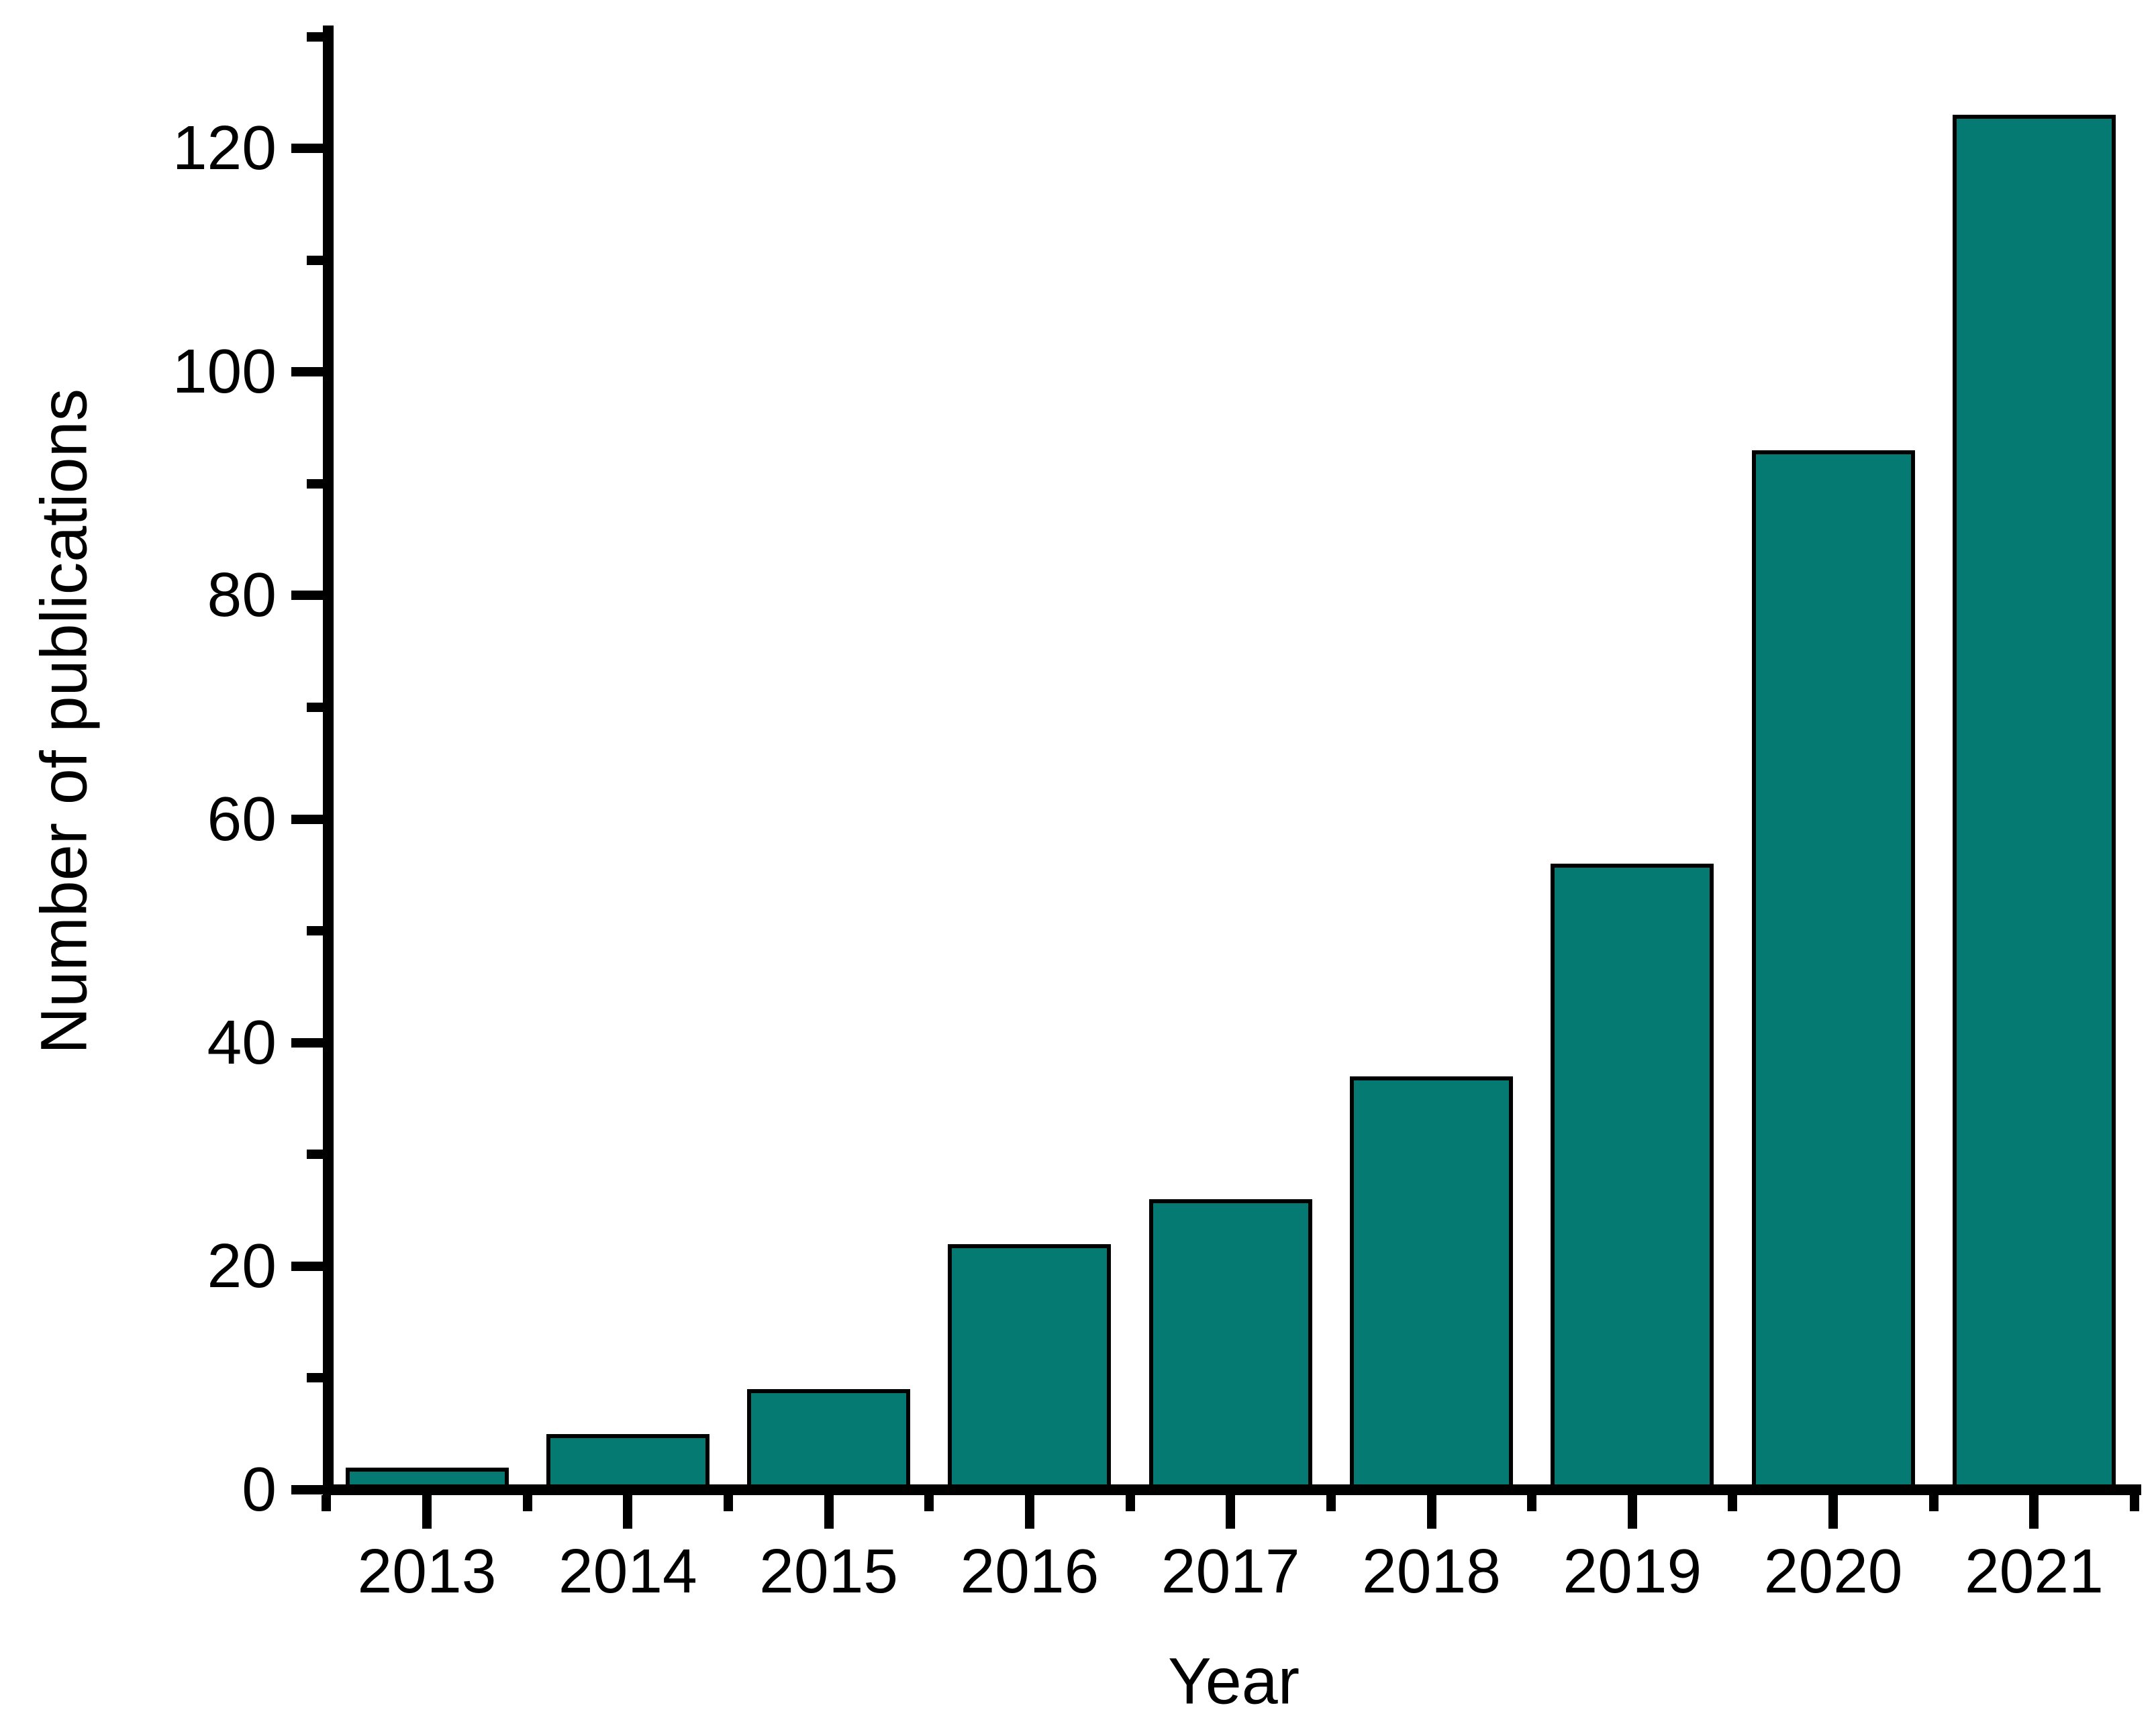  Describe the element at coordinates (1632, 1179) in the screenshot. I see `bar-2019` at that location.